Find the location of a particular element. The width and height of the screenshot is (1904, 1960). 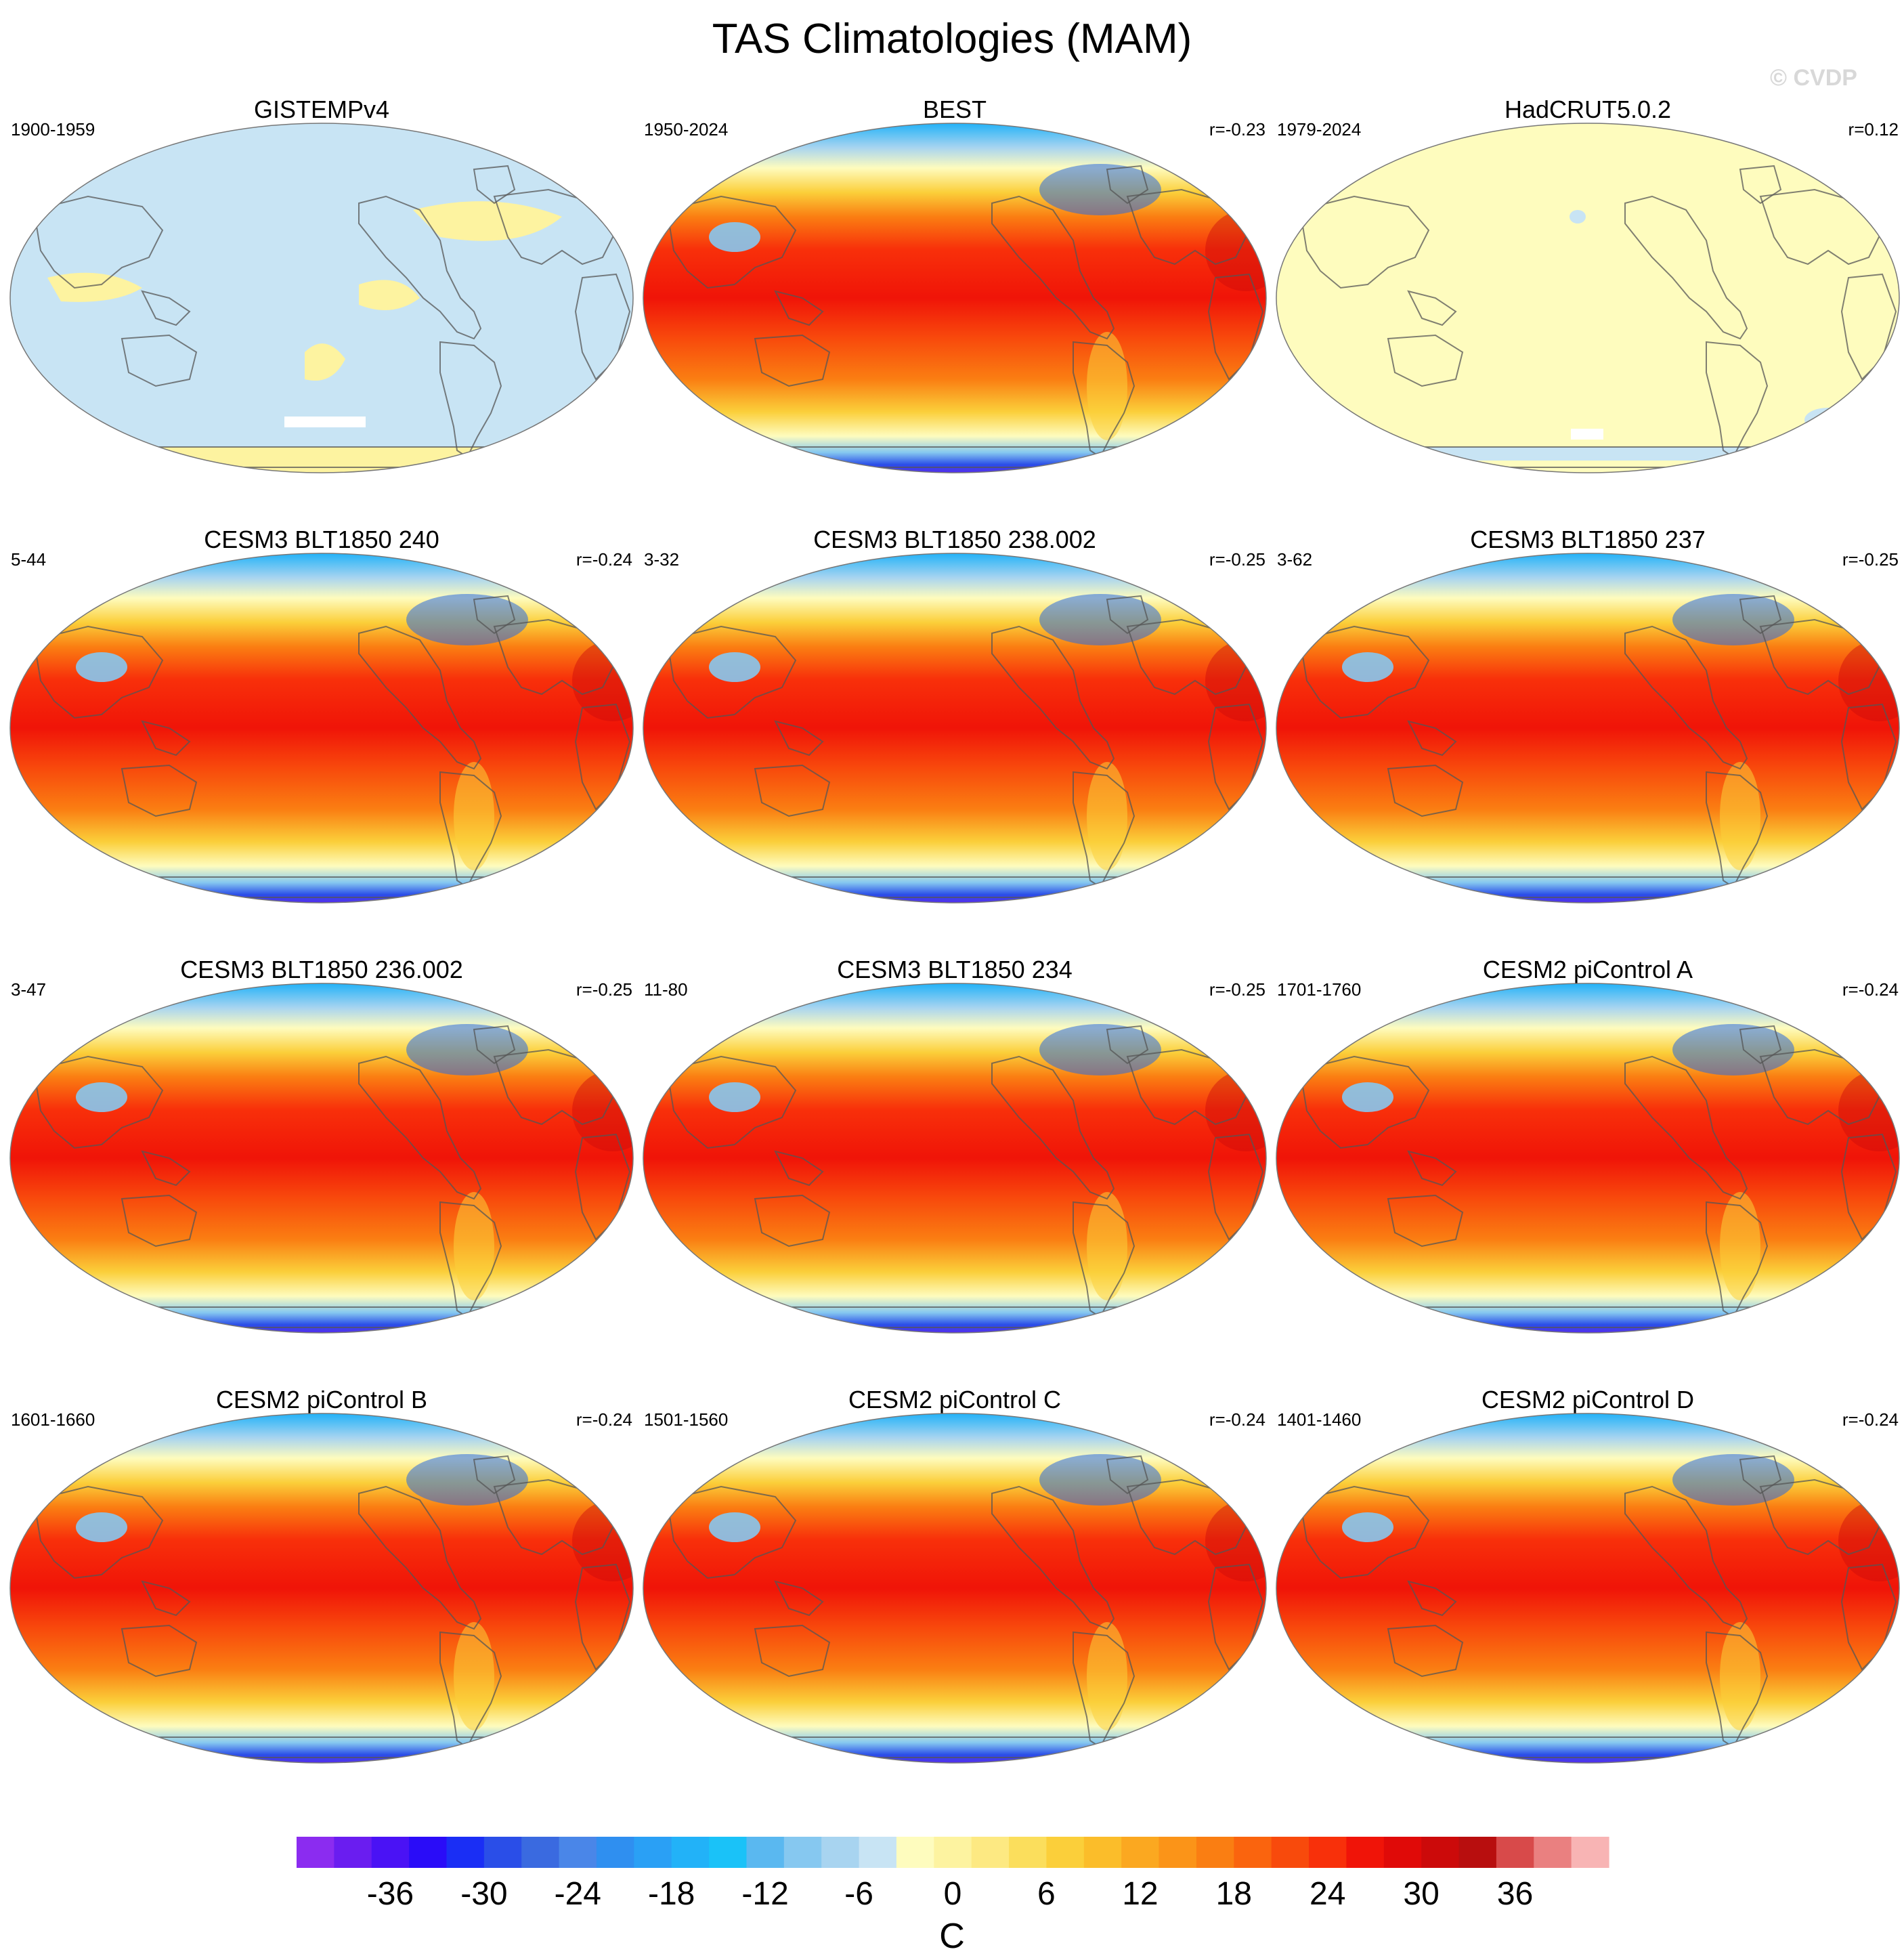

panel-years: 1900-1959 is located at coordinates (53, 129).